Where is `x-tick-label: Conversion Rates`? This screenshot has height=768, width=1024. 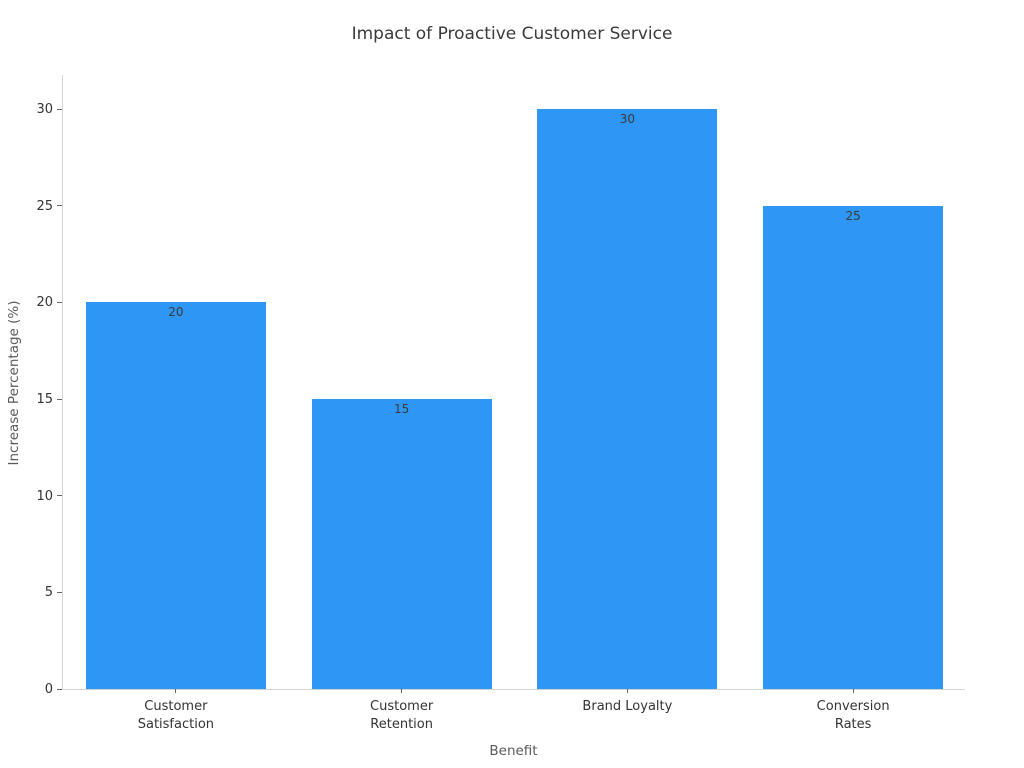
x-tick-label: Conversion Rates is located at coordinates (853, 716).